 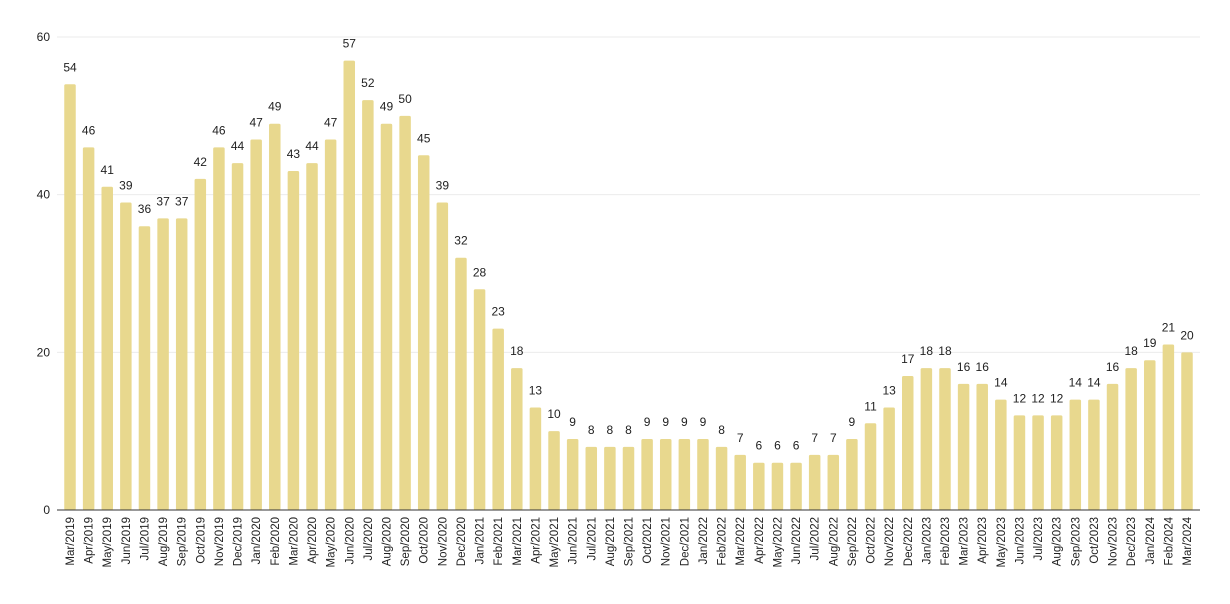 What do you see at coordinates (1020, 540) in the screenshot?
I see `x-tick-label: Jun/2023` at bounding box center [1020, 540].